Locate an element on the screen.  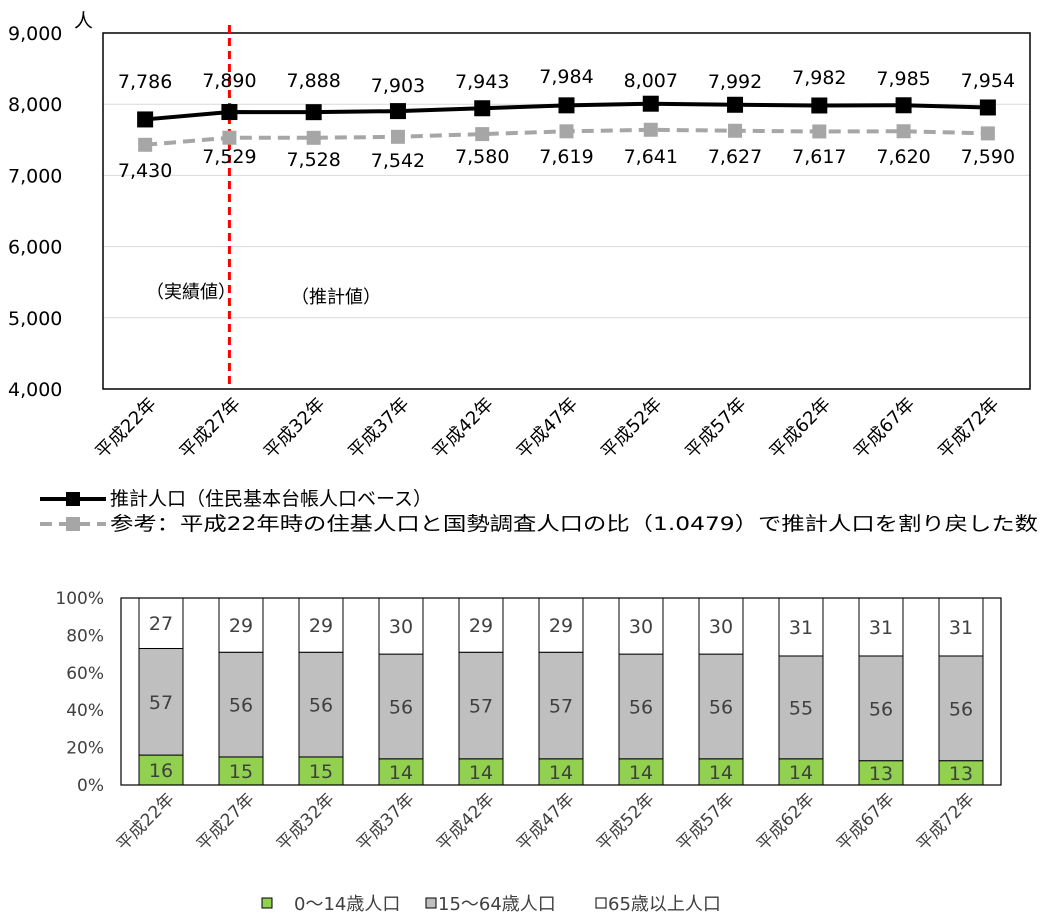
x-tick-label: 平成37年 is located at coordinates (386, 822).